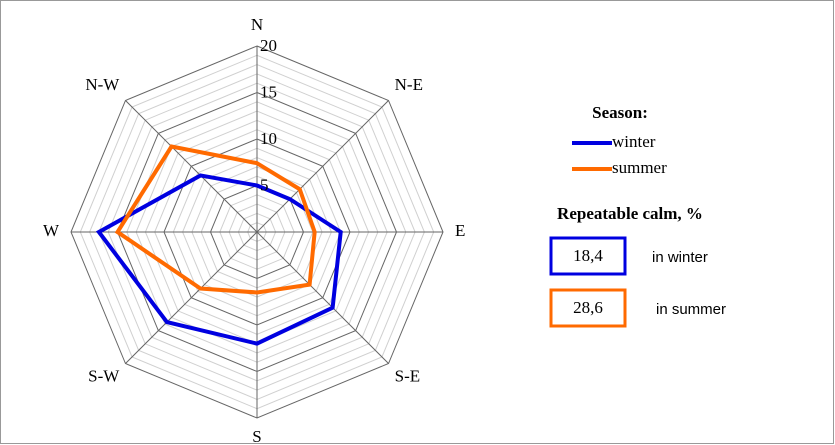  I want to click on category-label: E, so click(460, 230).